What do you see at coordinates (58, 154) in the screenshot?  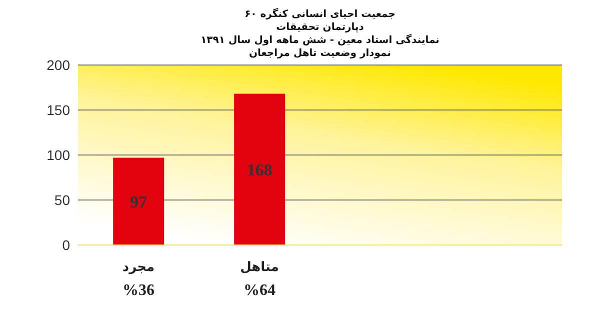 I see `y-tick-label: 100` at bounding box center [58, 154].